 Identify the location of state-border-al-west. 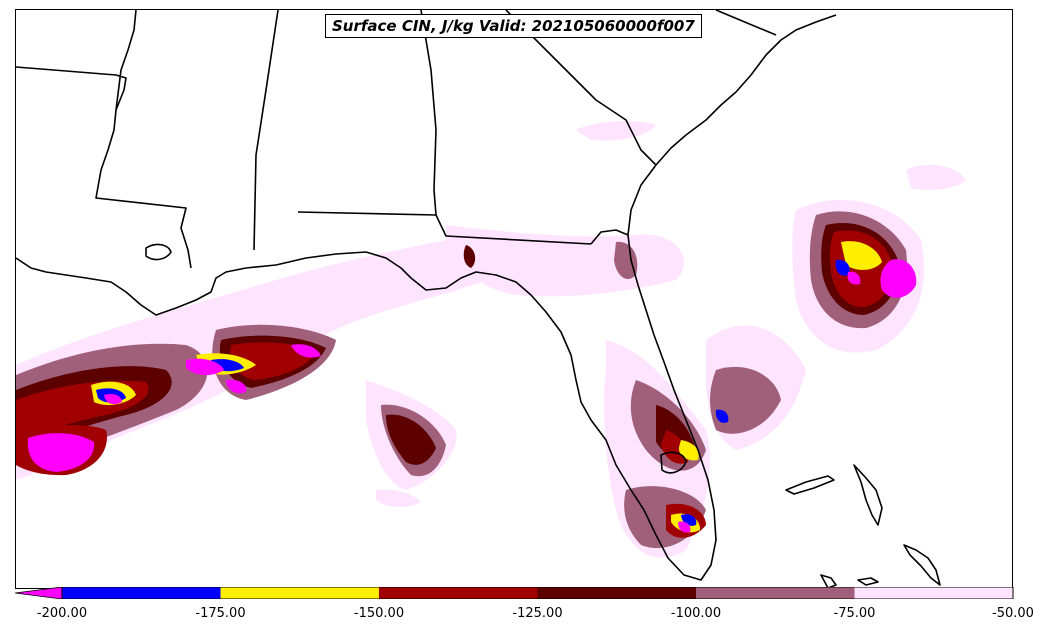
(266, 130).